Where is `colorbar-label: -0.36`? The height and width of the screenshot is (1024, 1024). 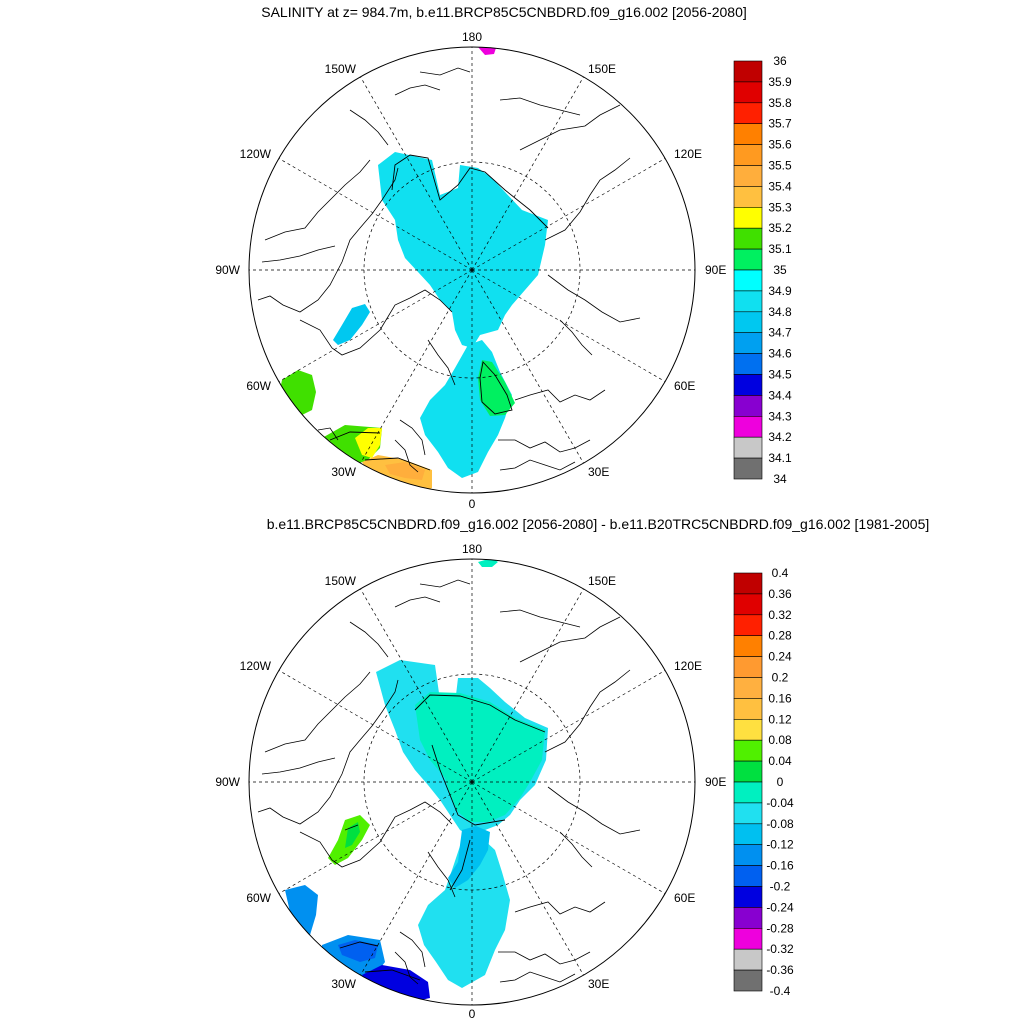 colorbar-label: -0.36 is located at coordinates (780, 970).